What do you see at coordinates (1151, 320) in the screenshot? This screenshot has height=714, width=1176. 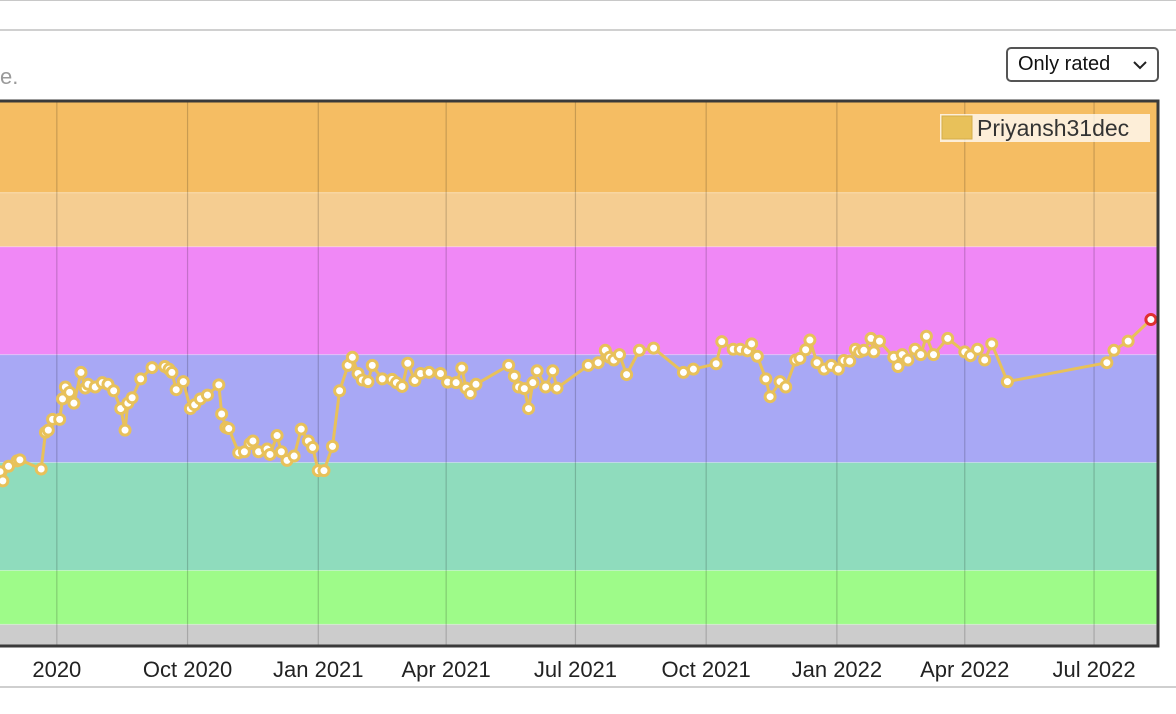 I see `data-point-latest` at bounding box center [1151, 320].